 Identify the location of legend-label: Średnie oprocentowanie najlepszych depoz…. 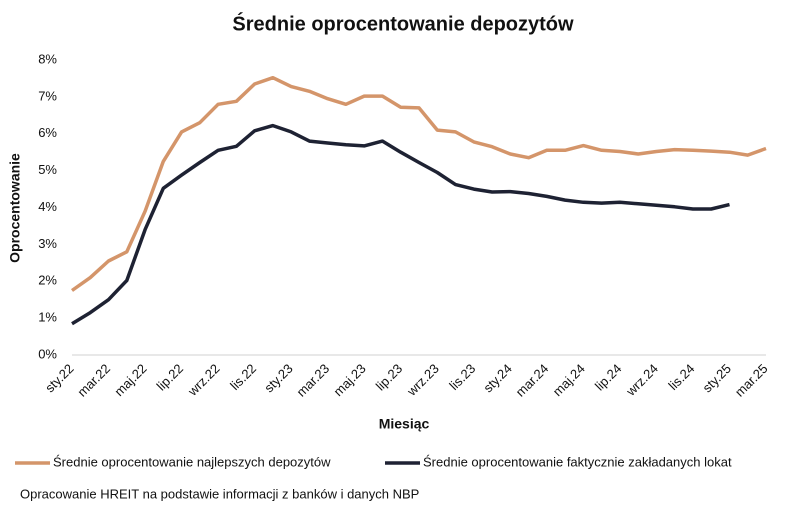
(192, 461).